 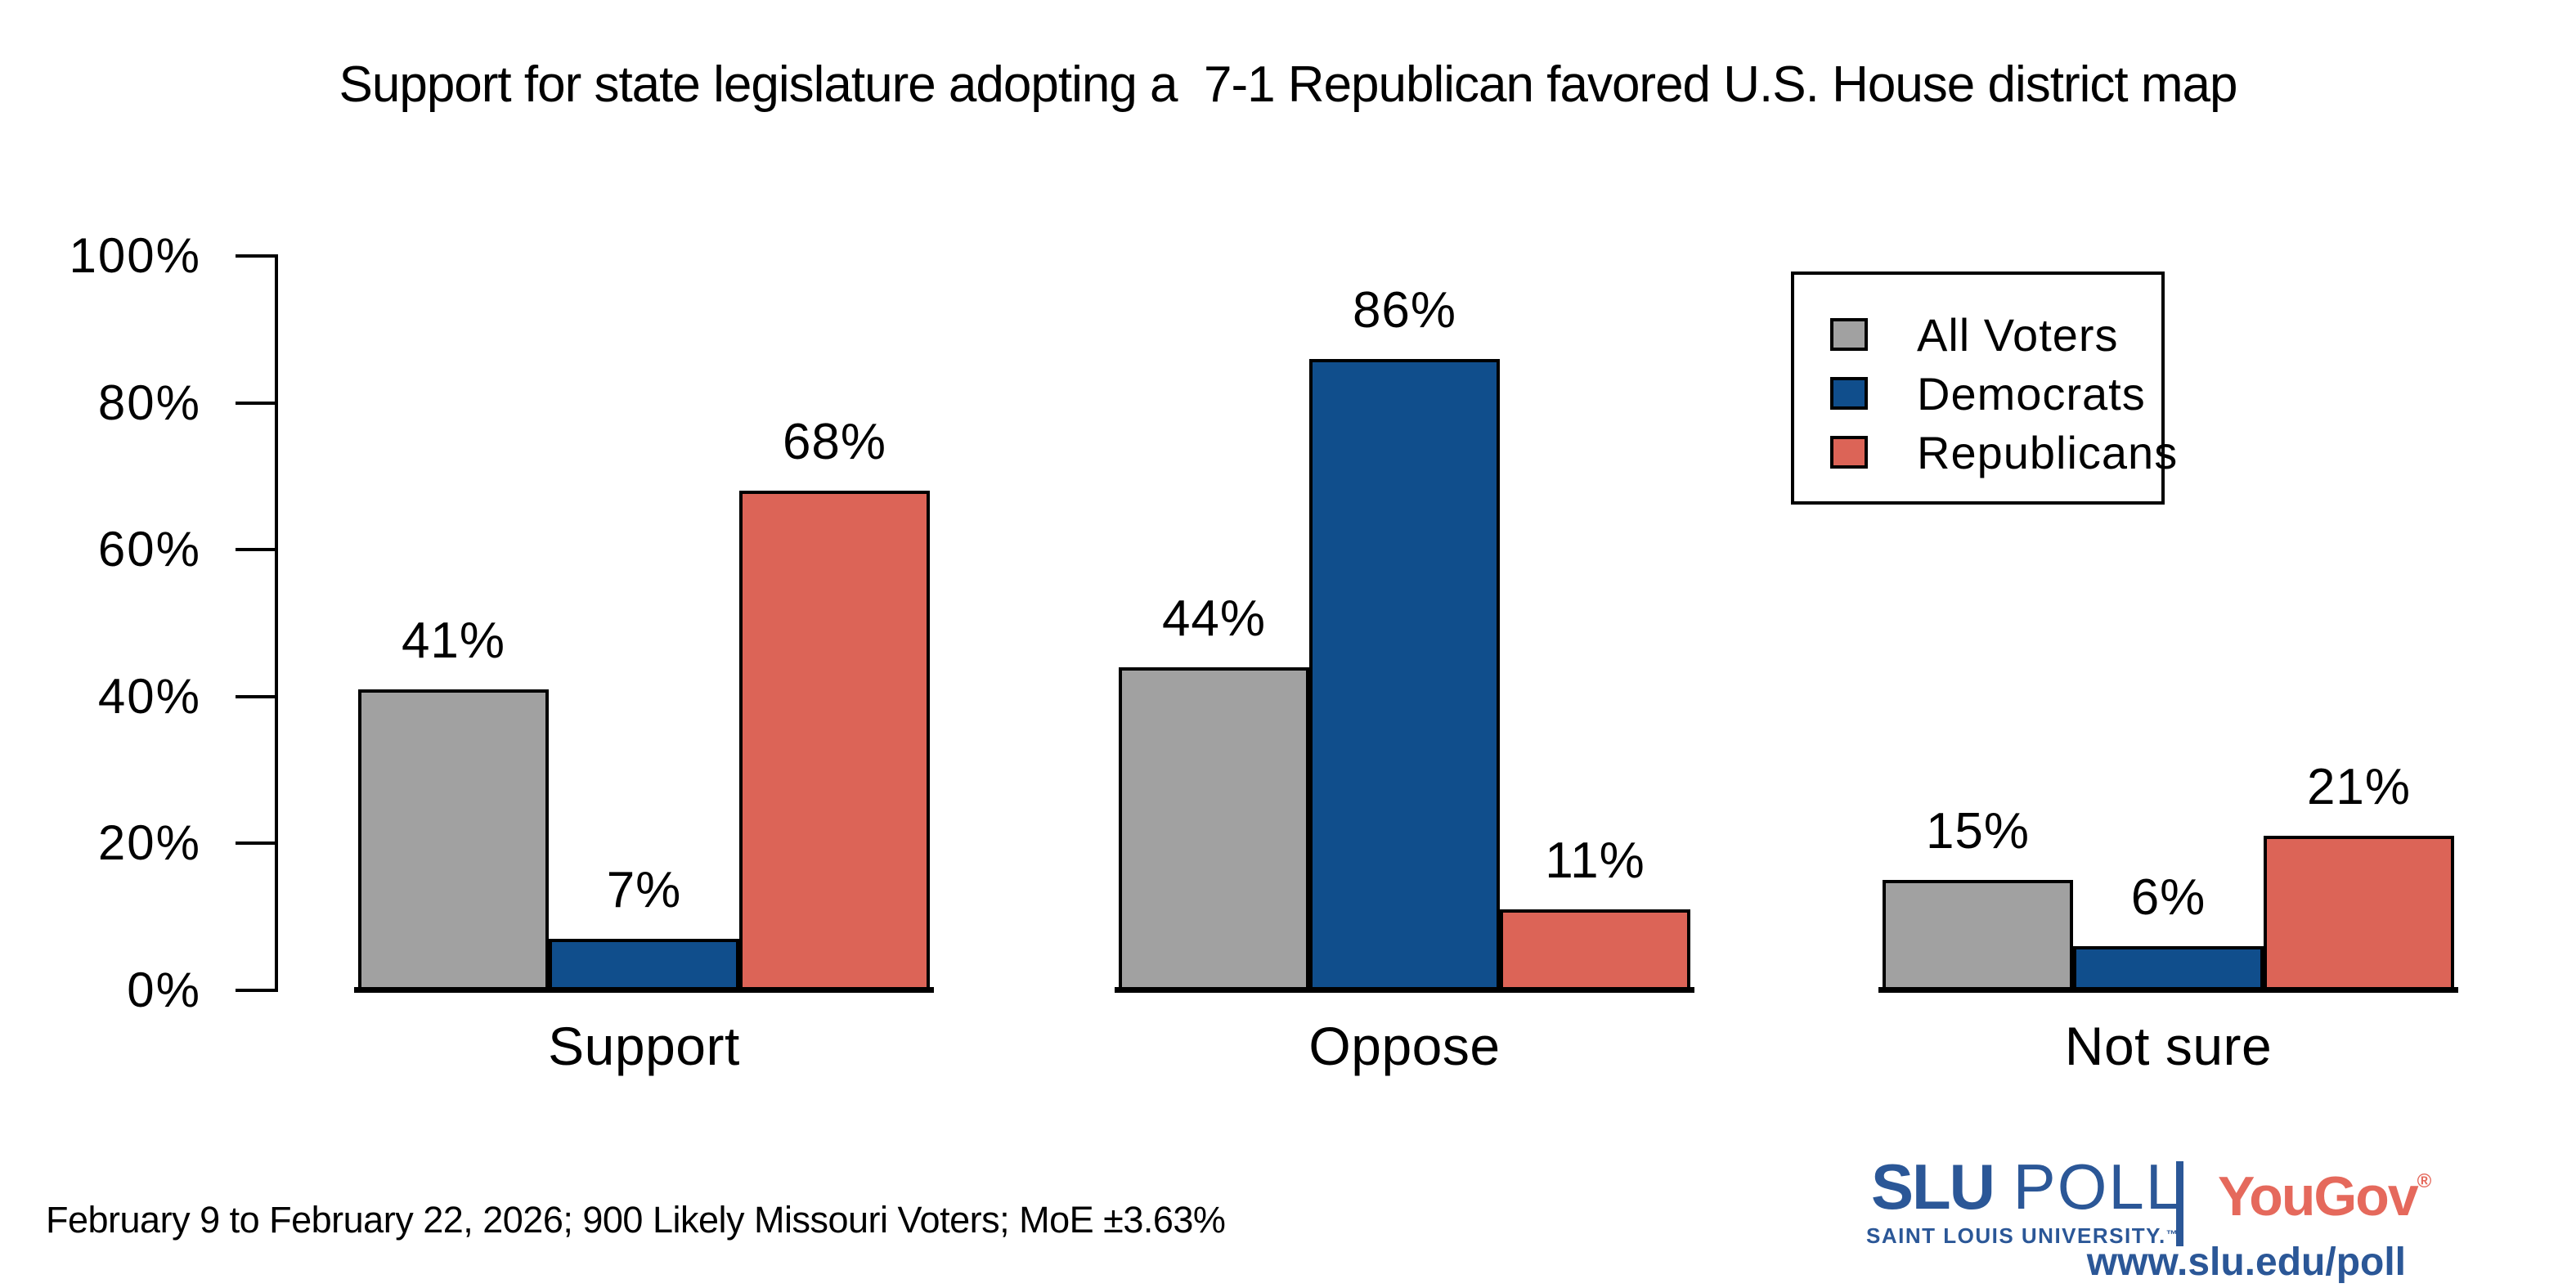 I want to click on slu-poll-url: www.slu.edu/poll, so click(x=2246, y=1263).